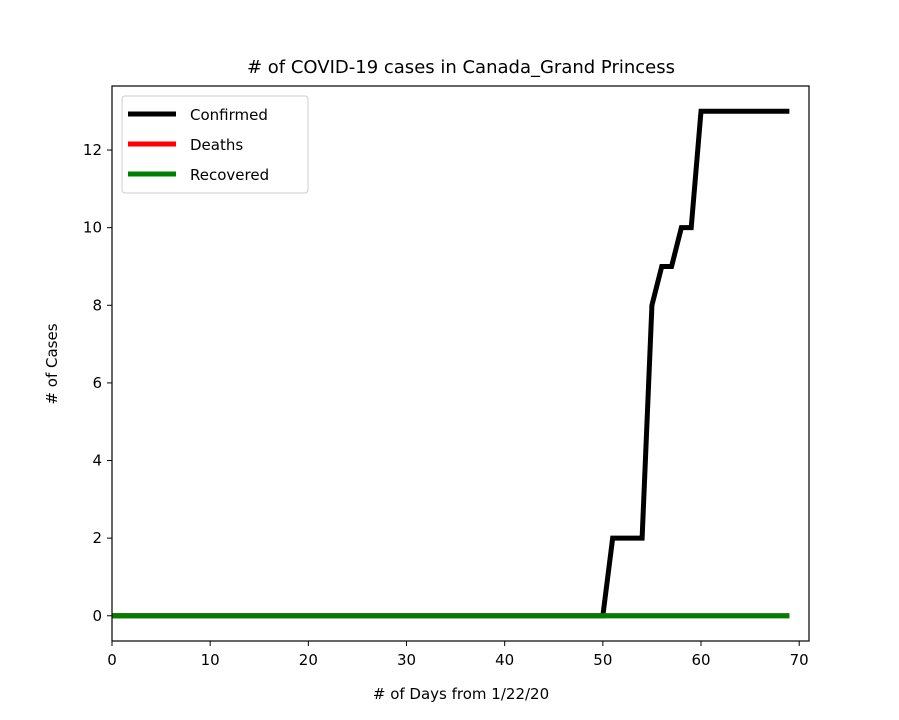 This screenshot has width=899, height=720. I want to click on y-tick-label: 0, so click(97, 616).